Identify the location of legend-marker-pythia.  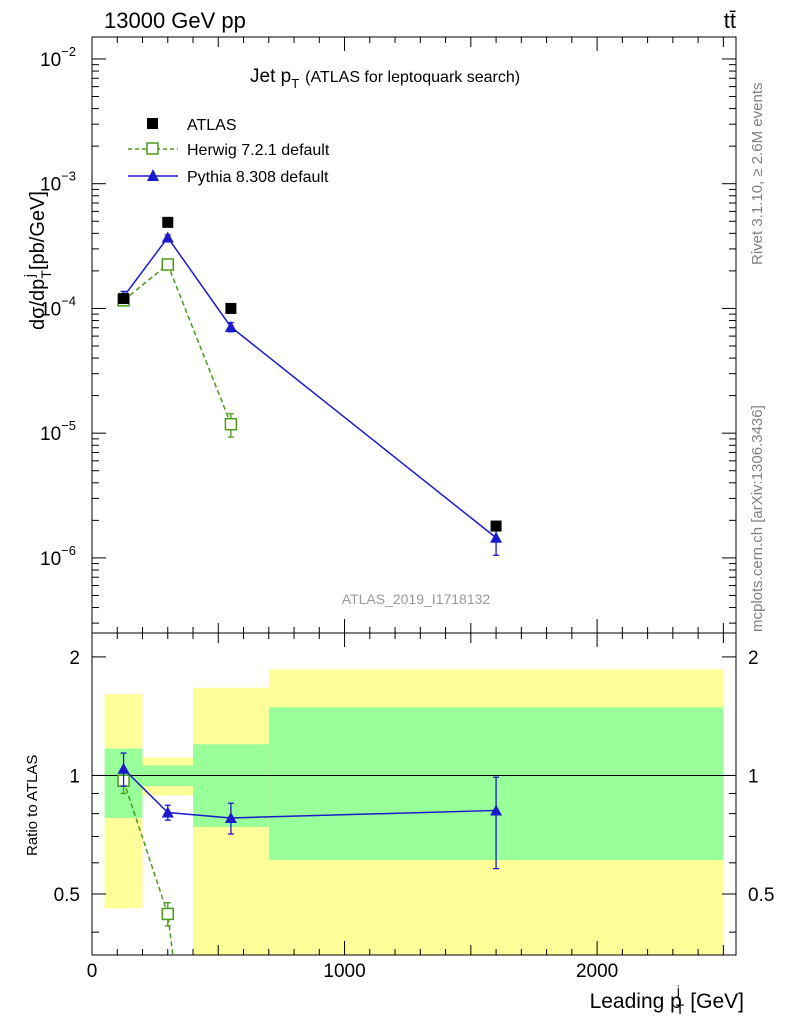
(153, 175).